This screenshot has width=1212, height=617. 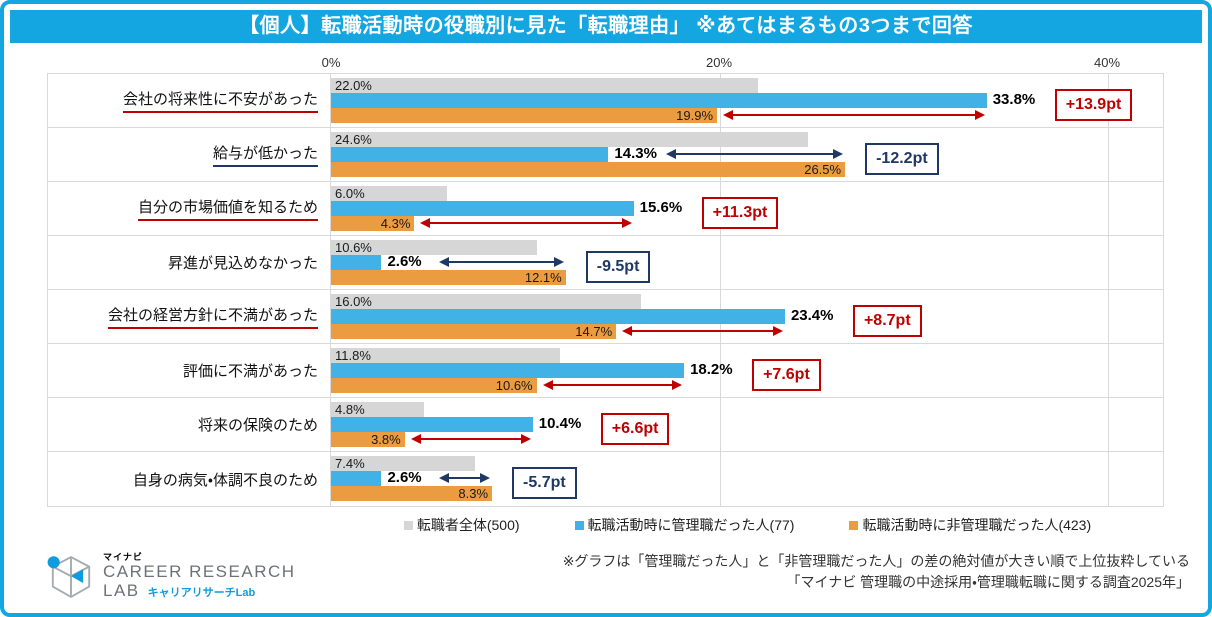 What do you see at coordinates (350, 463) in the screenshot?
I see `value-label-overall: 7.4%` at bounding box center [350, 463].